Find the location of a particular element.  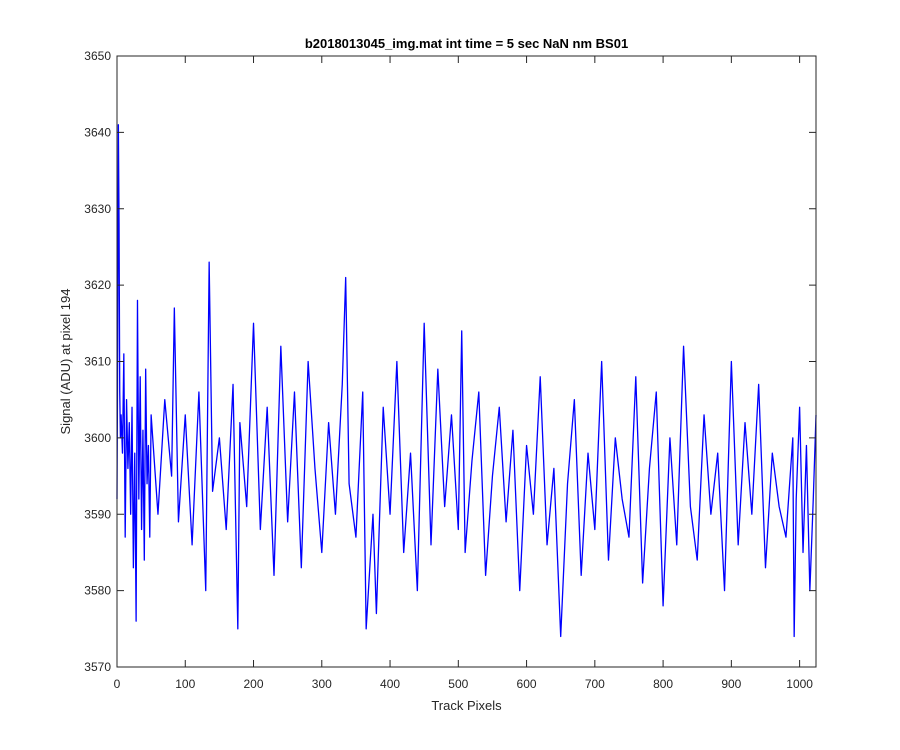

x-tick-label: 900 is located at coordinates (731, 684).